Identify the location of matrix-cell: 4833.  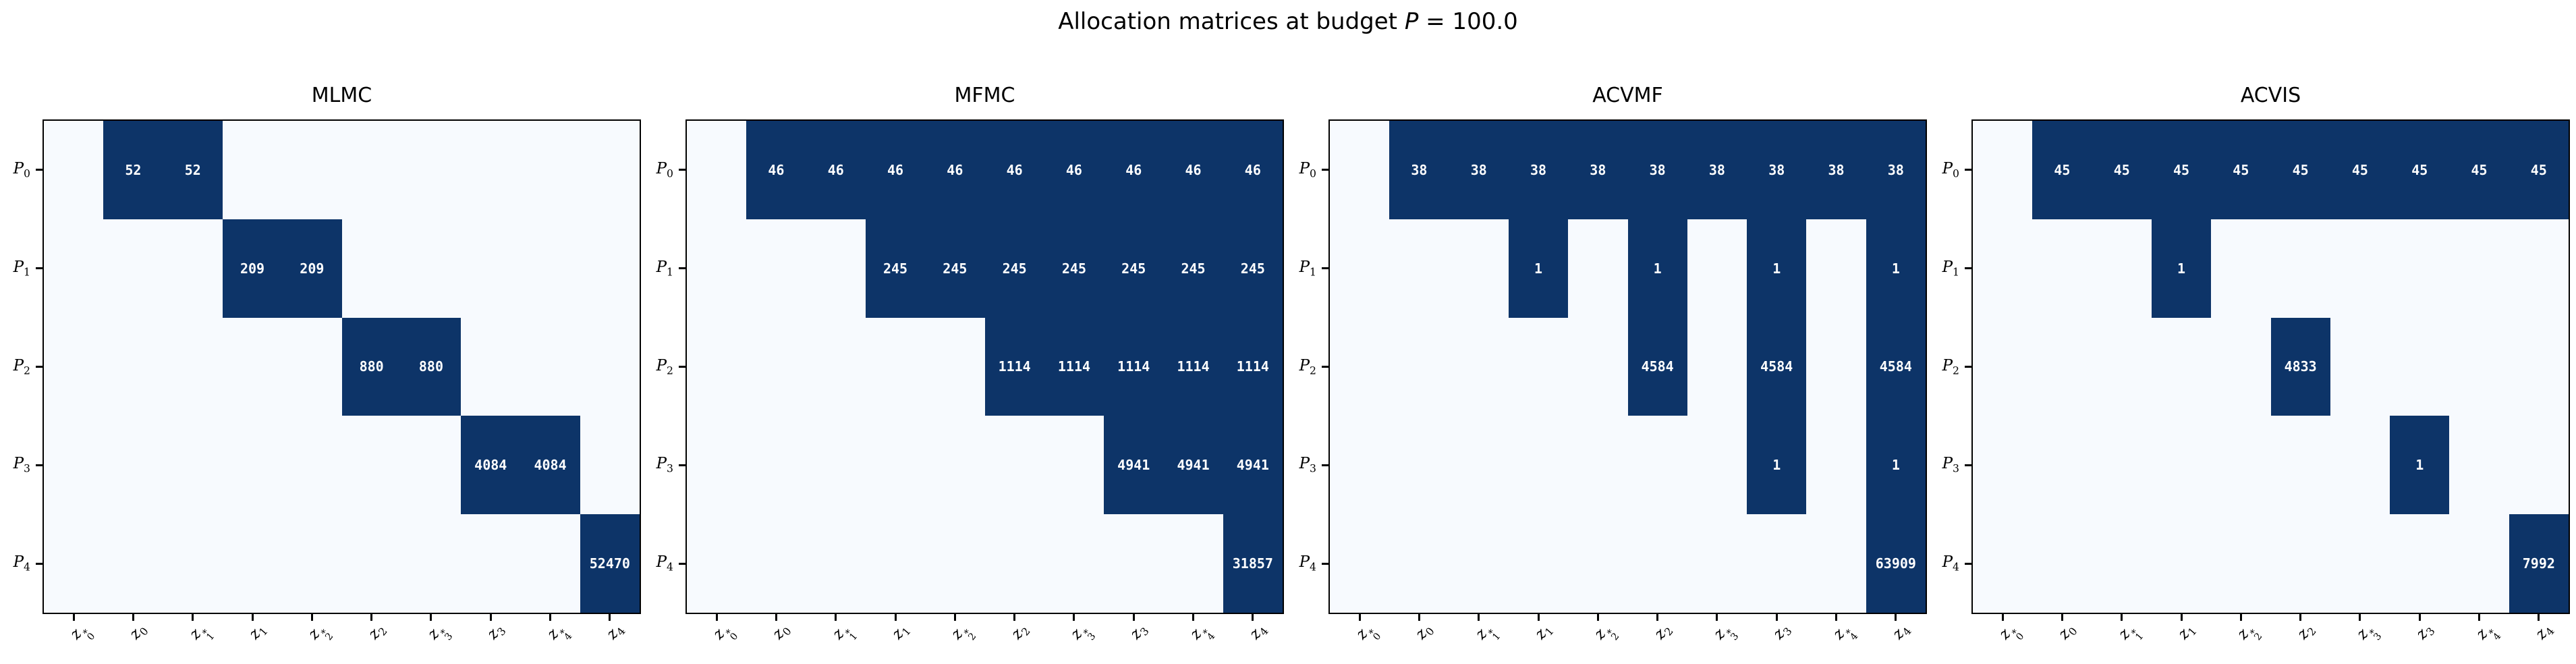
(2300, 366).